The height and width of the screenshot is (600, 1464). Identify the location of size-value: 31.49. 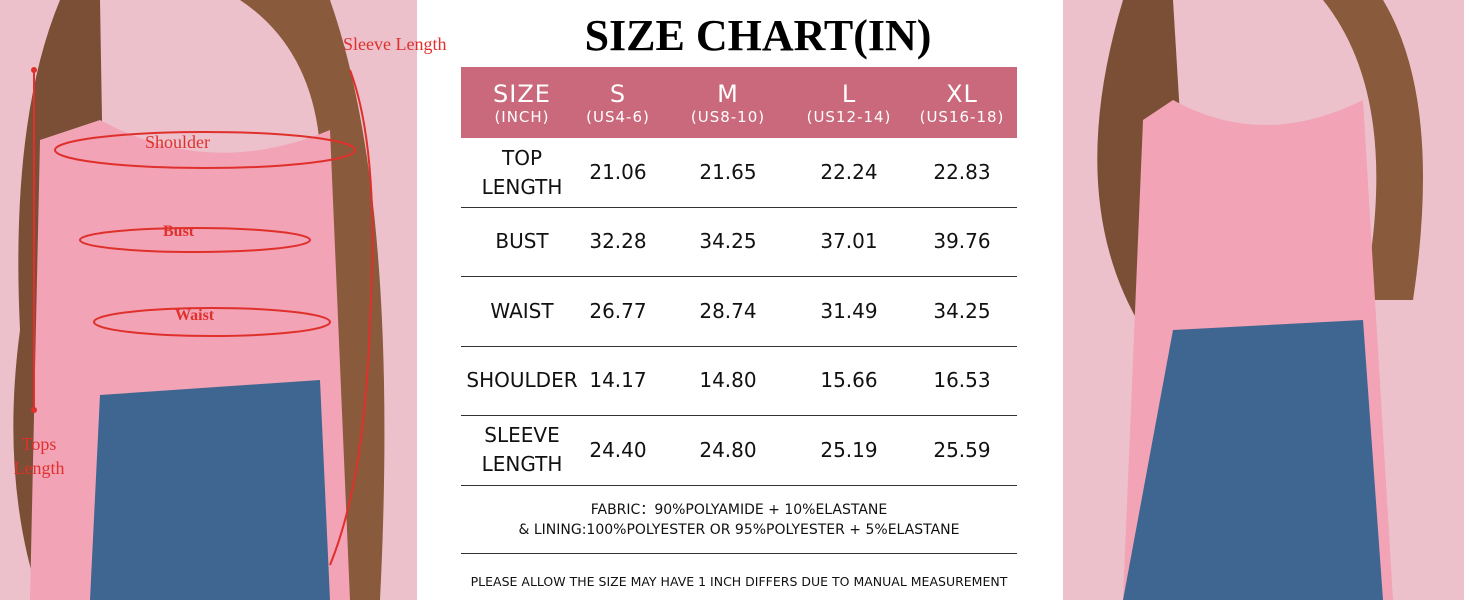
(849, 310).